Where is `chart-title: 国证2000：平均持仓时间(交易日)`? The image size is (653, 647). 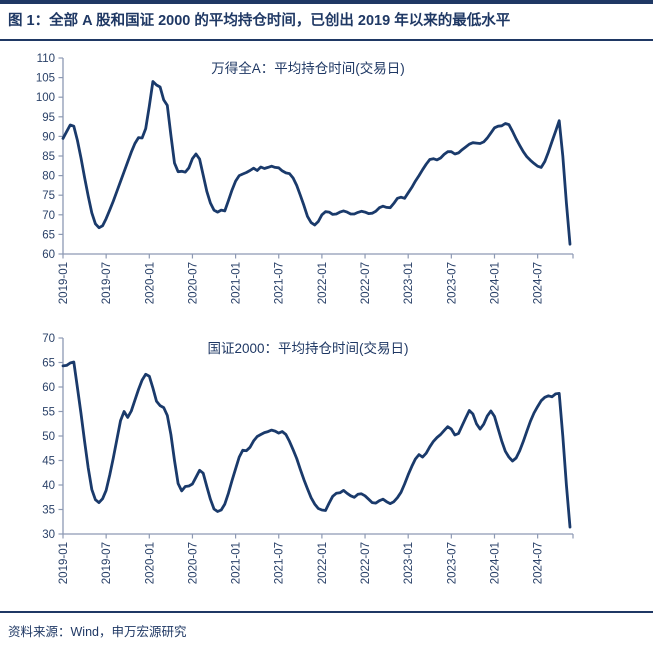 chart-title: 国证2000：平均持仓时间(交易日) is located at coordinates (307, 348).